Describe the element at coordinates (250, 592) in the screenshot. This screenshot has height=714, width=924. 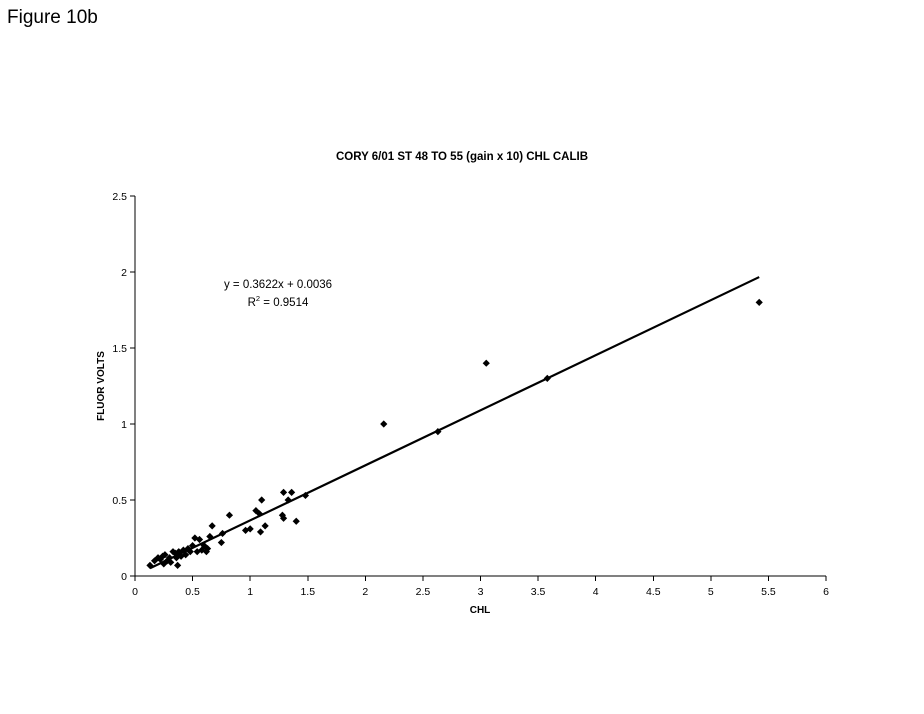
I see `x-tick-label: 1` at that location.